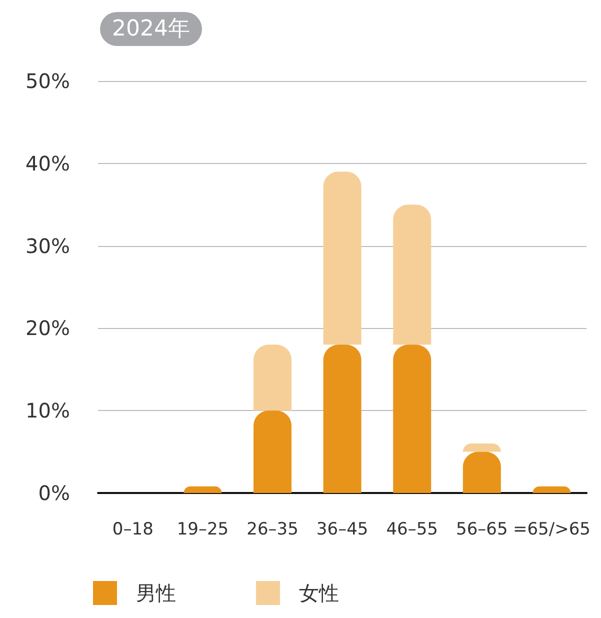 This screenshot has width=601, height=618. I want to click on x-tick-label: 36–45, so click(342, 530).